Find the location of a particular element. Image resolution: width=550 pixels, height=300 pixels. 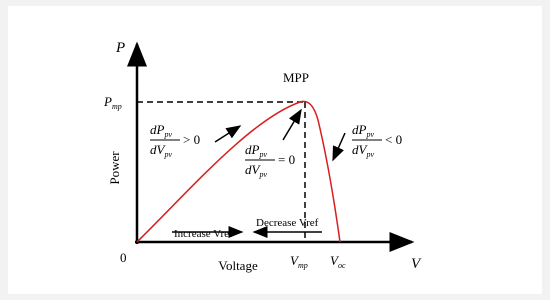

vmp-main: V is located at coordinates (295, 260).